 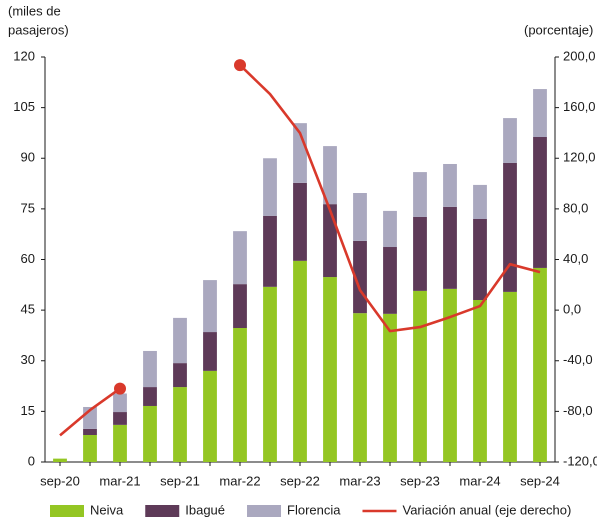 I want to click on y2-tick-label: 200,0, so click(x=579, y=55).